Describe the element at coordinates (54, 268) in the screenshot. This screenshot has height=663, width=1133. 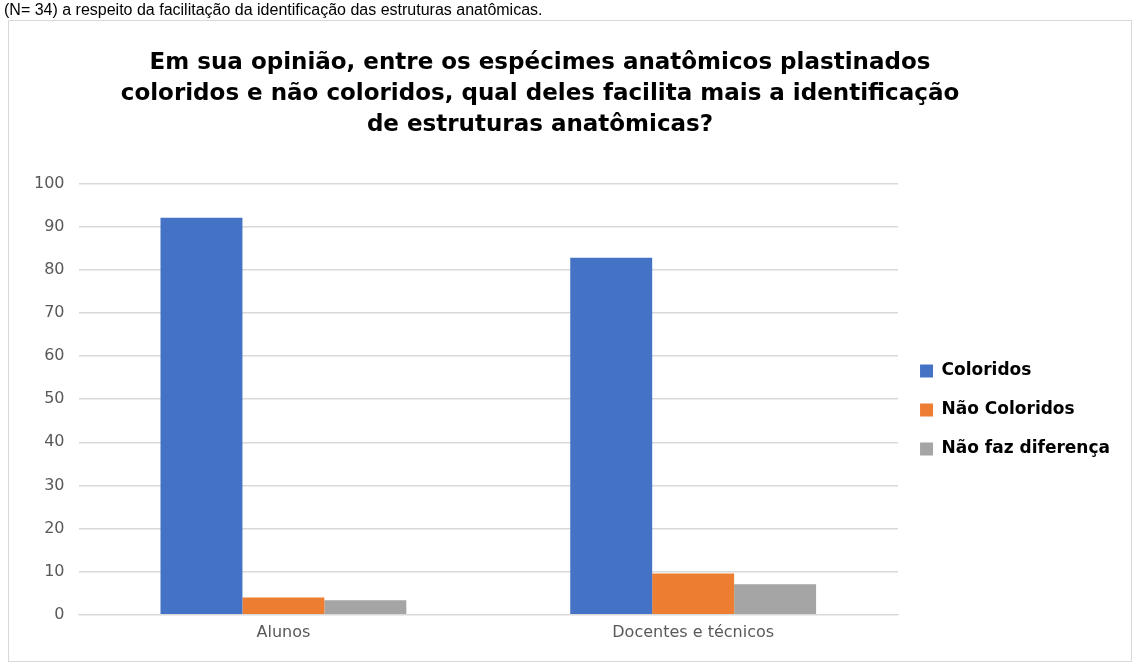
I see `y-tick-label: 80` at that location.